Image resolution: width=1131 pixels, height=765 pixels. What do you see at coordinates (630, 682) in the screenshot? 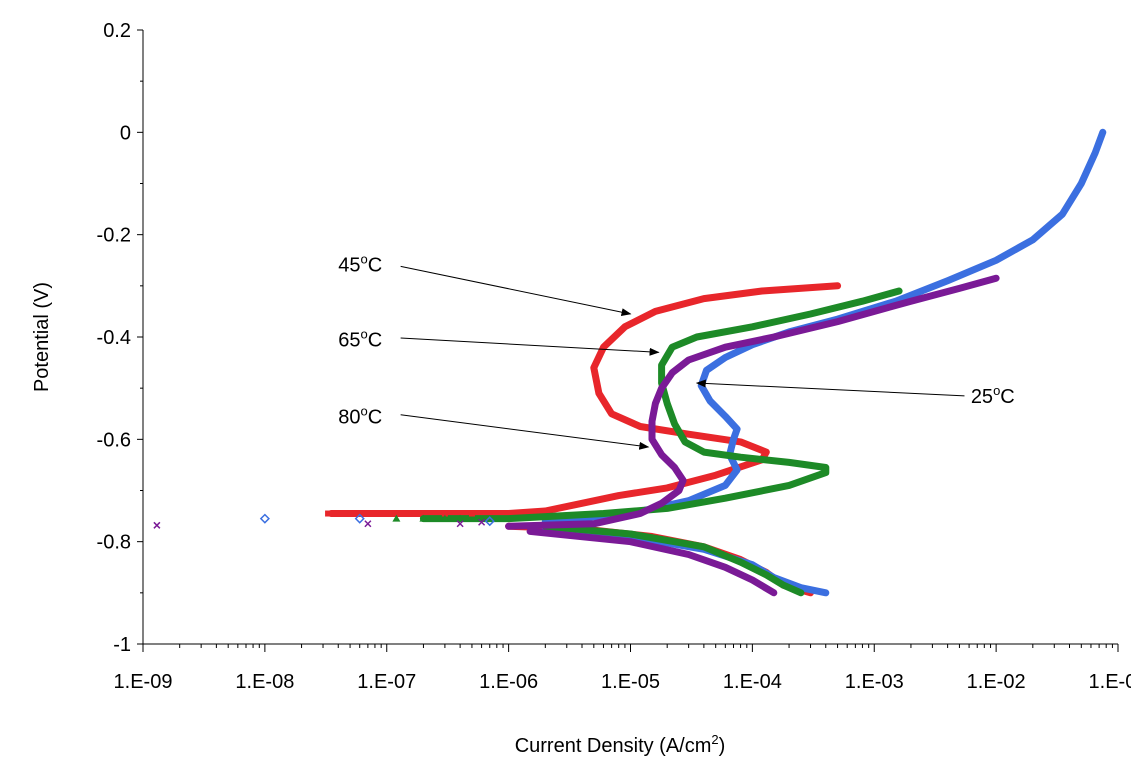
I see `x-tick-label: 1.E-05` at bounding box center [630, 682].